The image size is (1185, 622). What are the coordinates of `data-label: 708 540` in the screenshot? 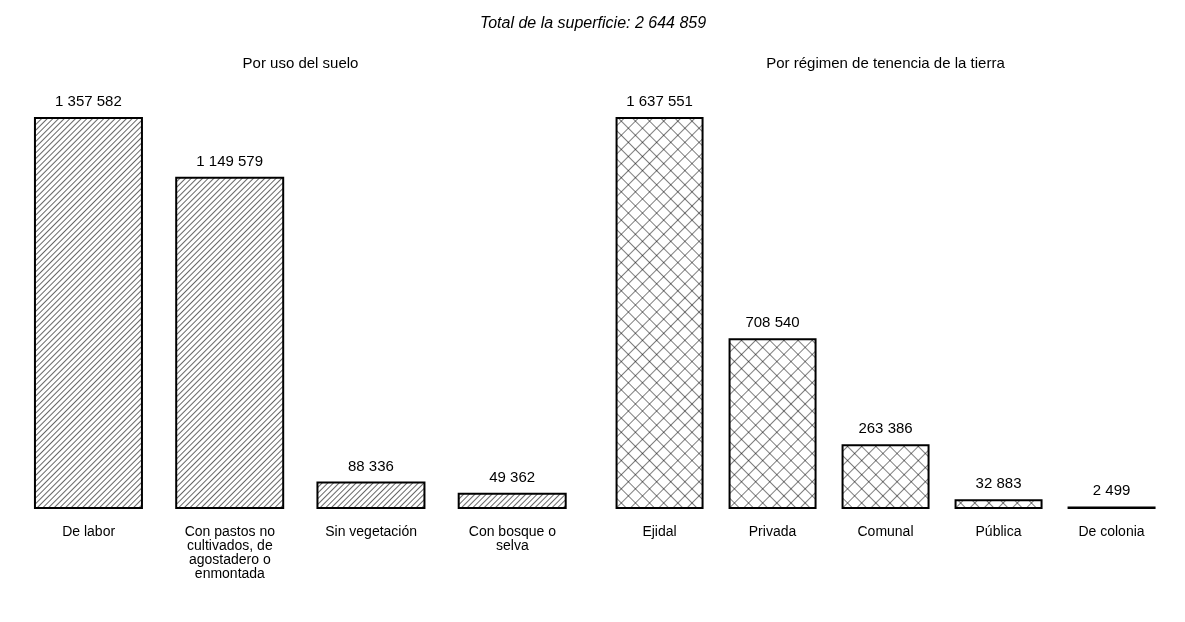 It's located at (772, 322).